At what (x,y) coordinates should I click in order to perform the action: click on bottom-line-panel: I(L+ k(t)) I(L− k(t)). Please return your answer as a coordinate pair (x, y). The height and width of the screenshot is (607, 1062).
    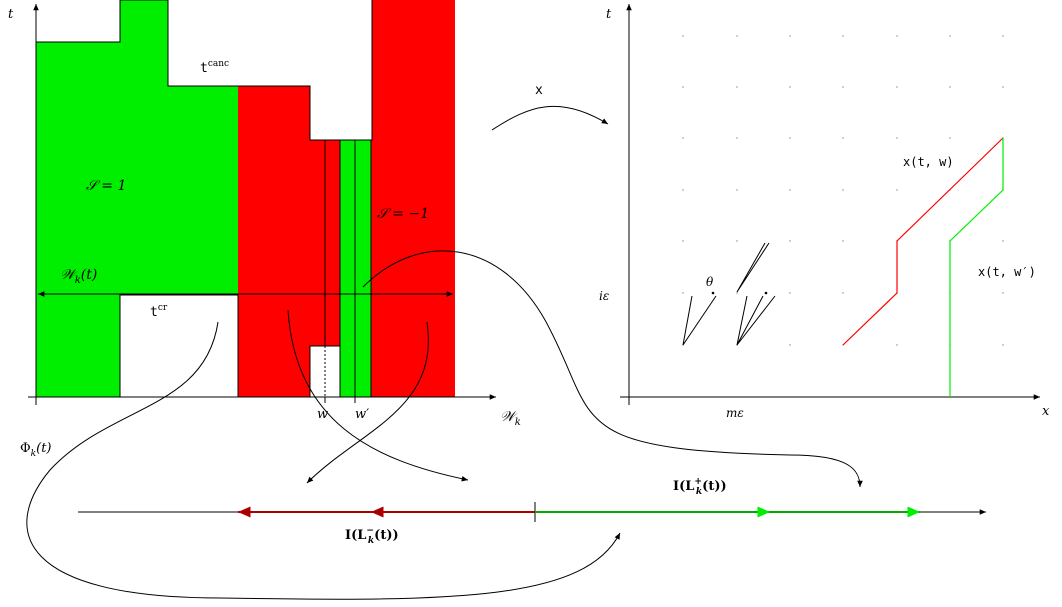
    Looking at the image, I should click on (532, 511).